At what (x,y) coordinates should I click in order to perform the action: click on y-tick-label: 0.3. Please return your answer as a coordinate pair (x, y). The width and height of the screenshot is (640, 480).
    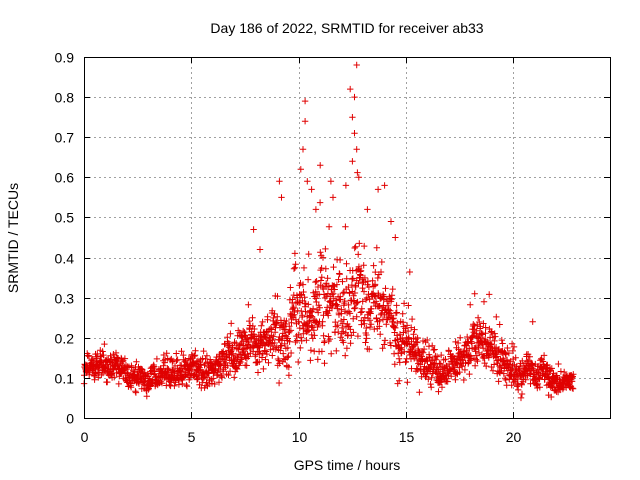
    Looking at the image, I should click on (65, 299).